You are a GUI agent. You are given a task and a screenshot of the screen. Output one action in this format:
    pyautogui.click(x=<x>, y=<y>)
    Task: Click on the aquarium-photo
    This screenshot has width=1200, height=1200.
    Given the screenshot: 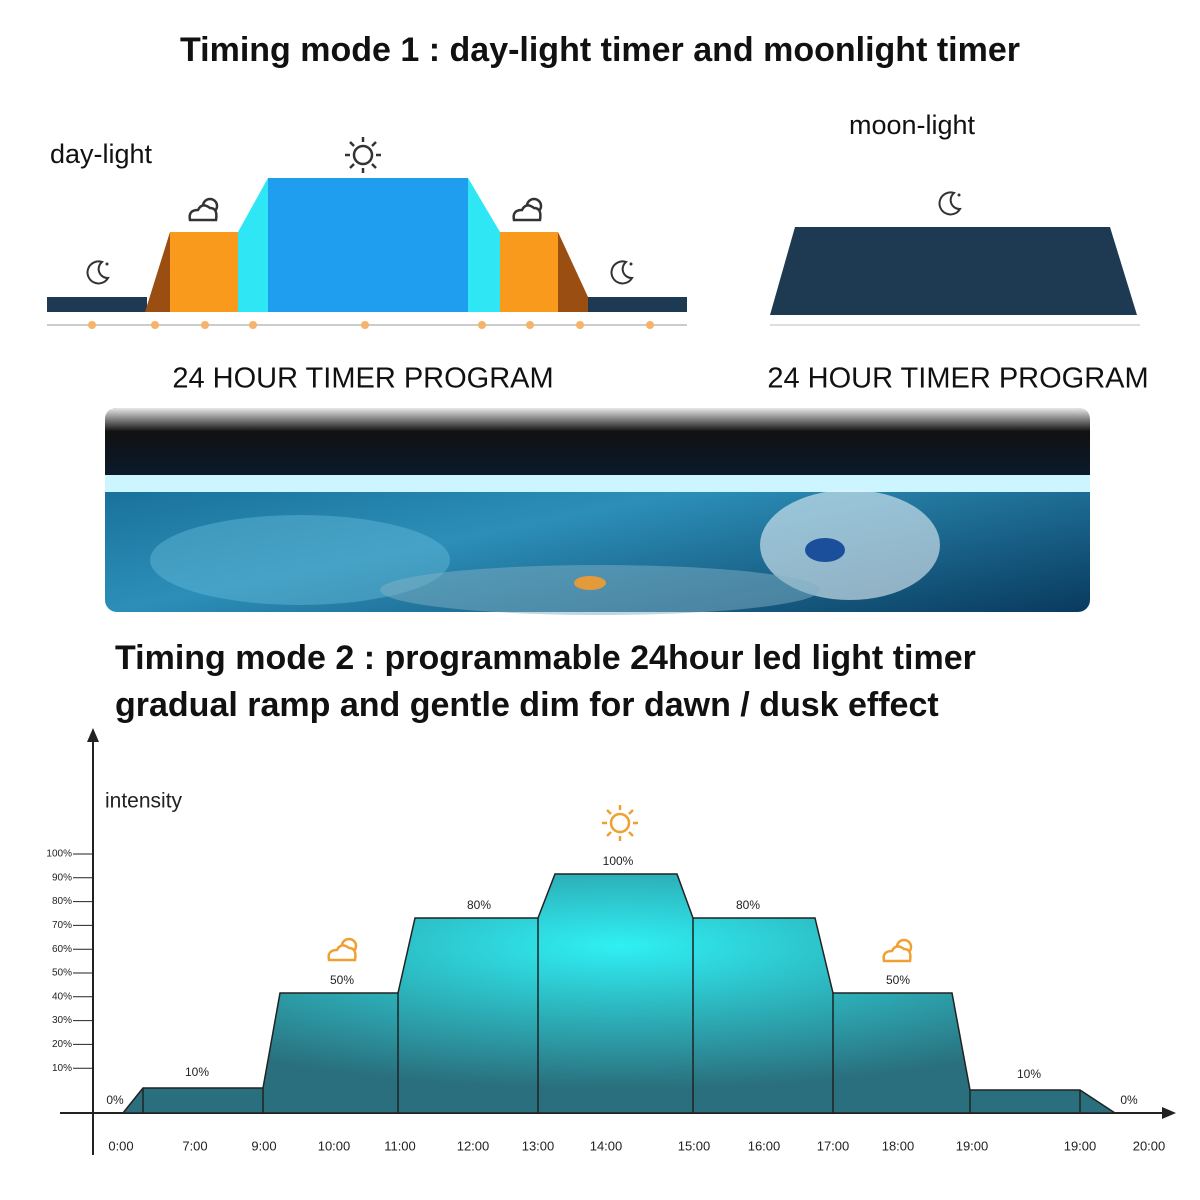 What is the action you would take?
    pyautogui.click(x=597, y=511)
    